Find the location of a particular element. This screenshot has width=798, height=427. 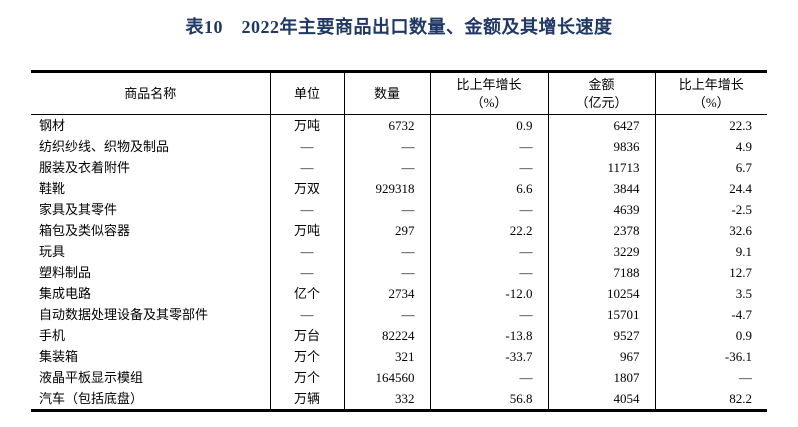

cell-amount: 15701 is located at coordinates (602, 314).